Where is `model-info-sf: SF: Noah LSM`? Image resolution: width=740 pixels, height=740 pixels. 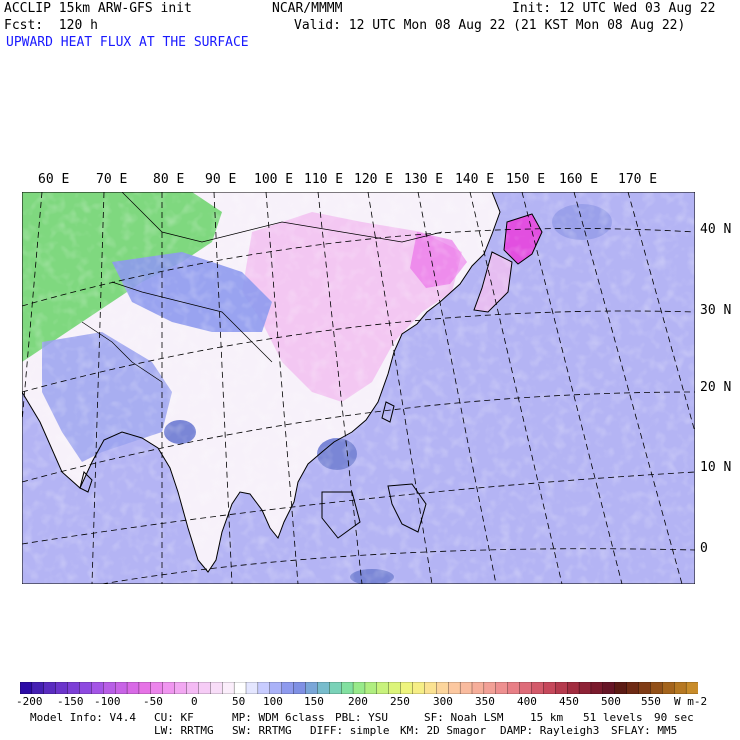 model-info-sf: SF: Noah LSM is located at coordinates (464, 717).